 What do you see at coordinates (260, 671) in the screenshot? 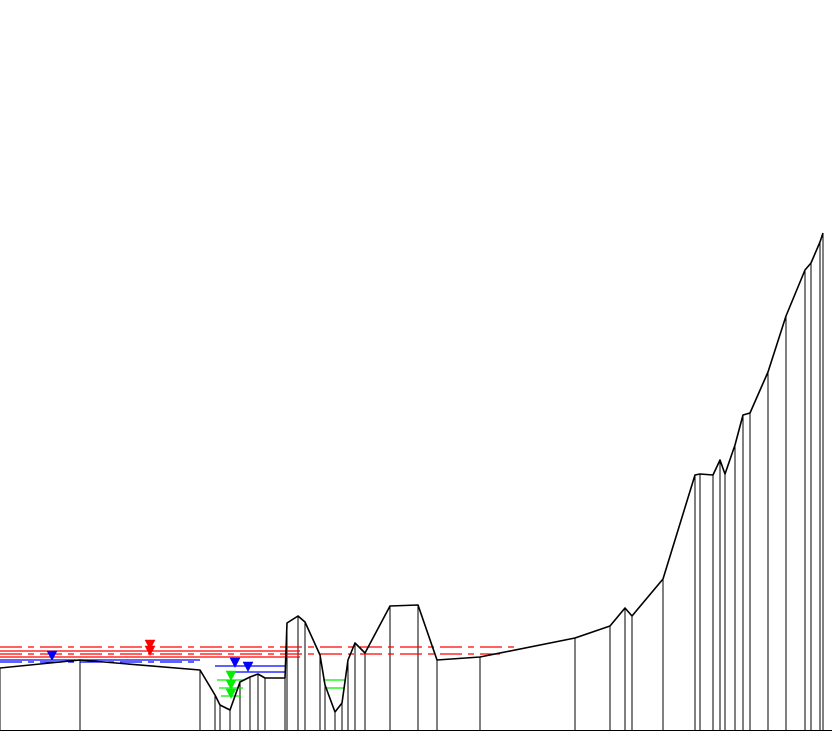
I see `water-level-lines` at bounding box center [260, 671].